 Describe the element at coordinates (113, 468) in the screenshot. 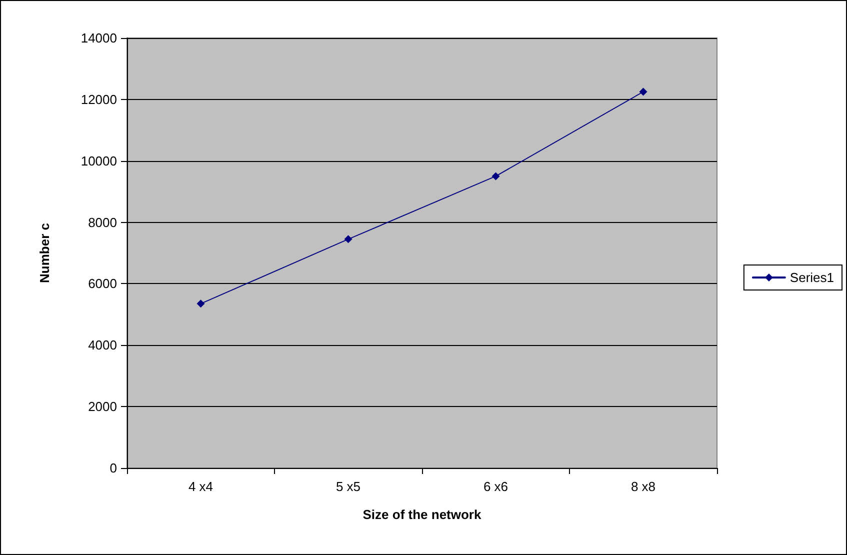

I see `y-tick-label: 0` at that location.